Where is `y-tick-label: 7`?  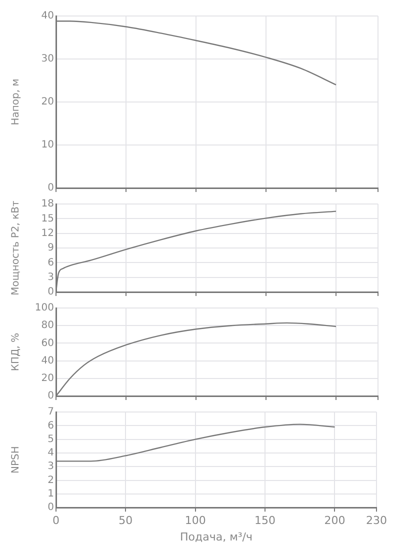
y-tick-label: 7 is located at coordinates (51, 412).